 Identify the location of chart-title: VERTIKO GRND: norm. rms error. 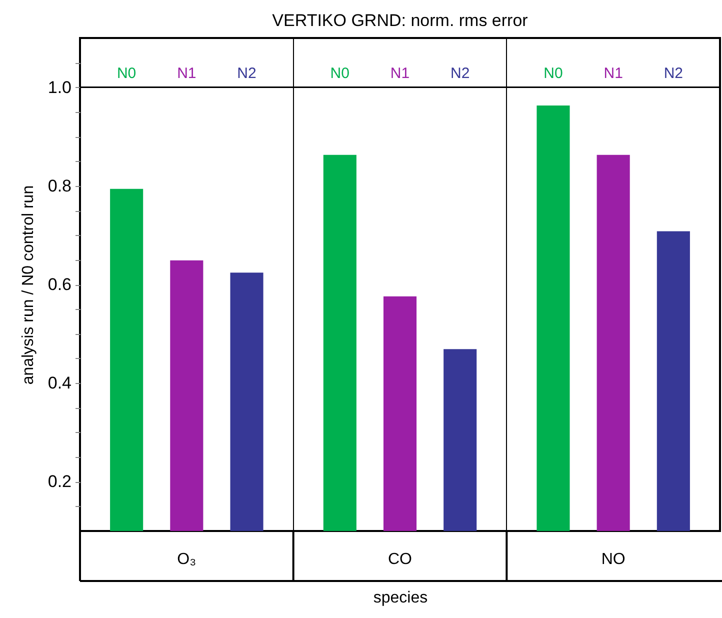
(400, 20).